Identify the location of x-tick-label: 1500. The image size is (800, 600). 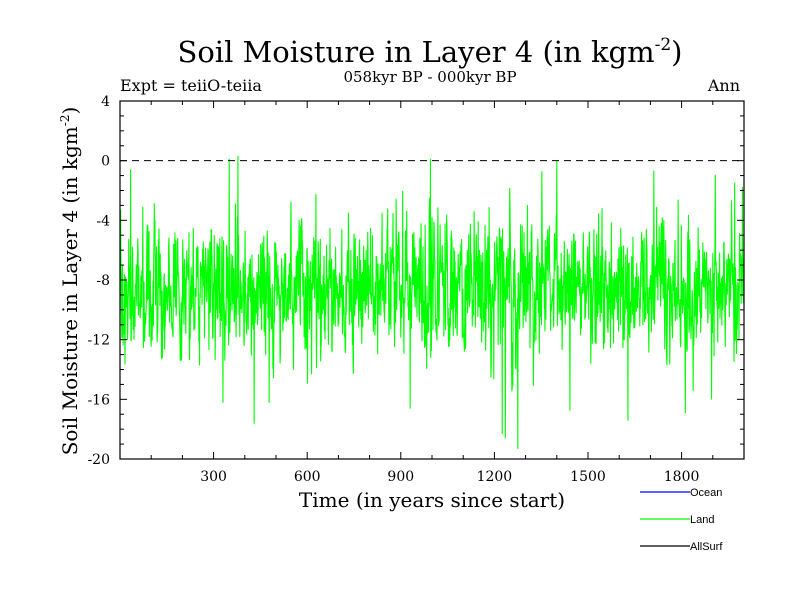
(588, 477).